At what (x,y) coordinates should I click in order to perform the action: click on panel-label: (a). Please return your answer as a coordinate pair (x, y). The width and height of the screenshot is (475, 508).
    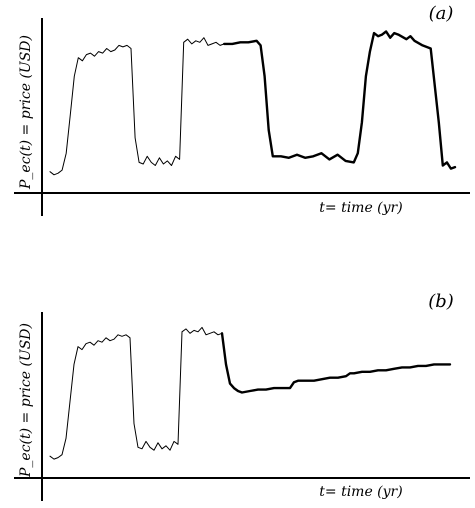
    Looking at the image, I should click on (441, 13).